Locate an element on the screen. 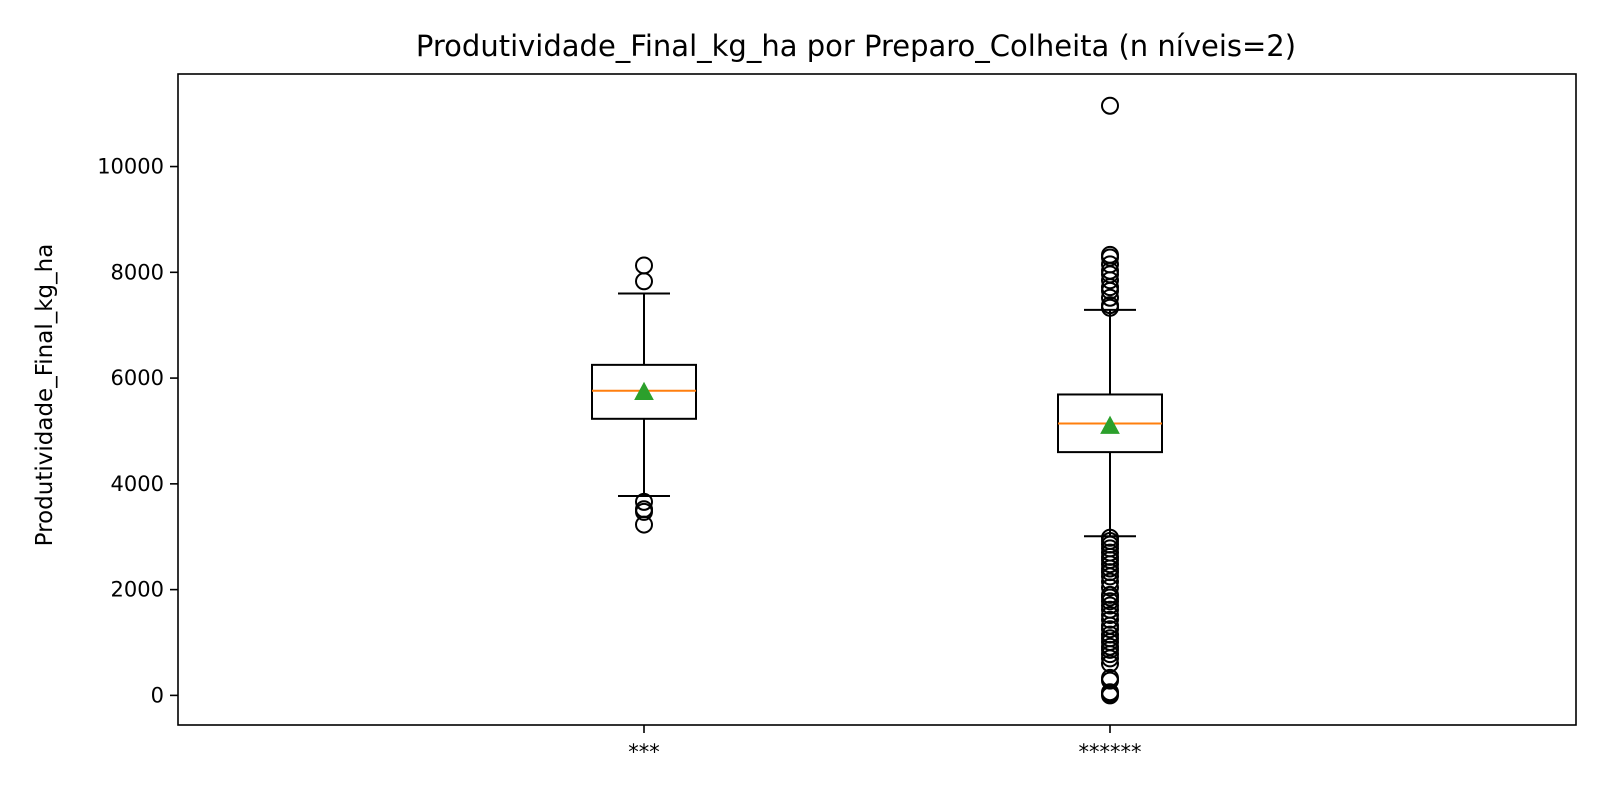 This screenshot has height=800, width=1600. x-tick-label: *** is located at coordinates (644, 752).